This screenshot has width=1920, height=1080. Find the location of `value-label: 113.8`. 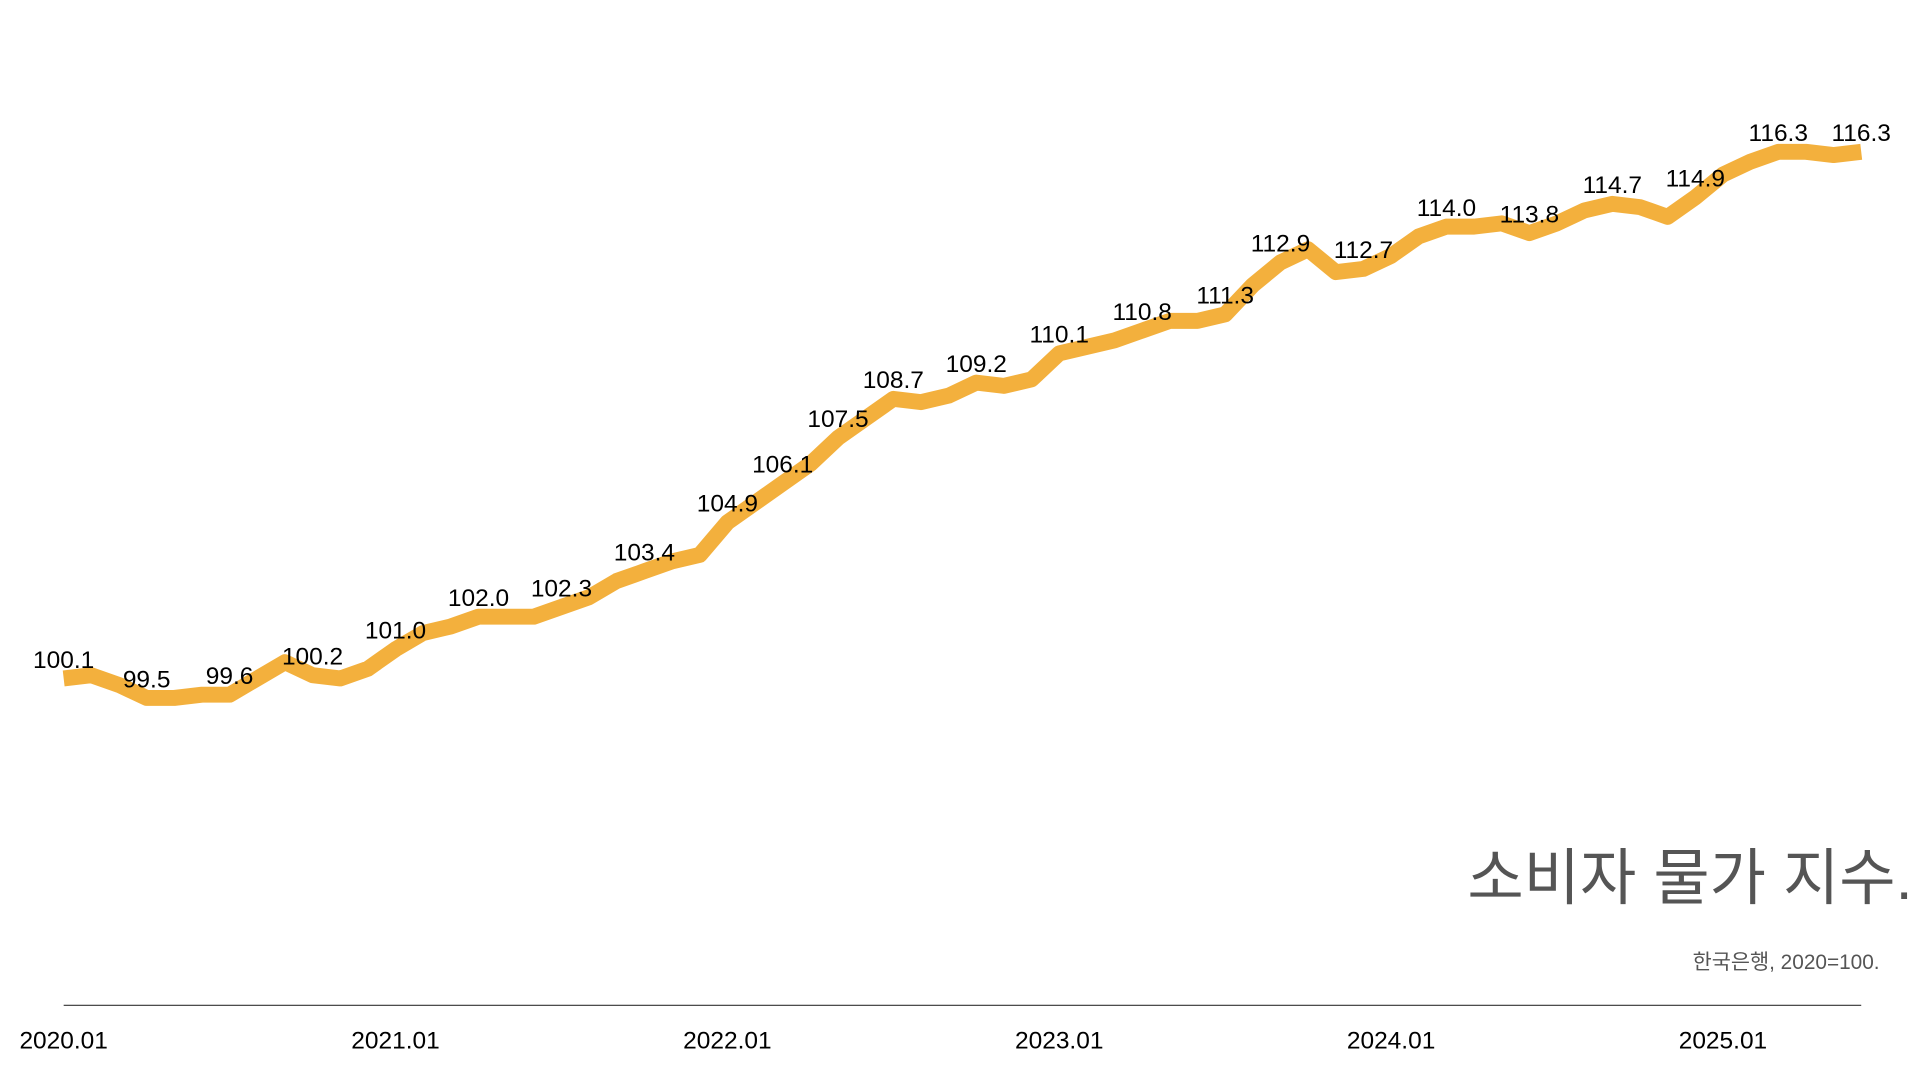

value-label: 113.8 is located at coordinates (1529, 214).